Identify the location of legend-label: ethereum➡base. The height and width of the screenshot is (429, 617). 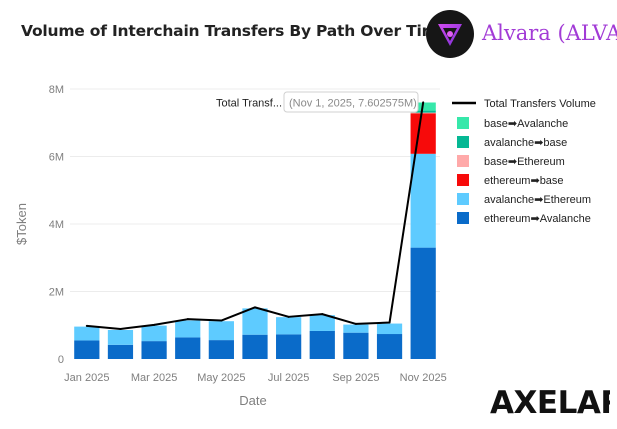
(524, 181).